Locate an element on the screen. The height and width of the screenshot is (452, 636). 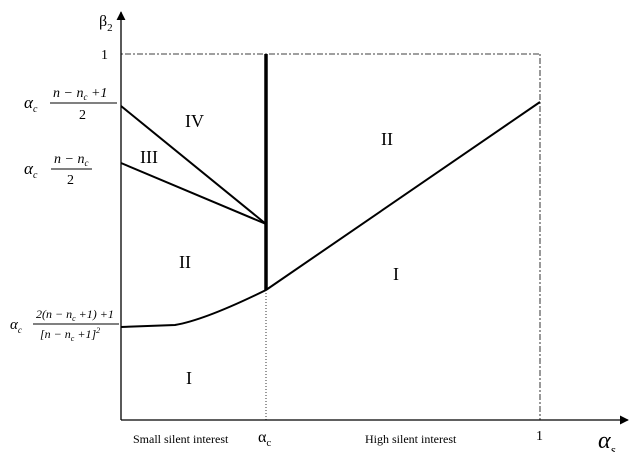
boundary-middle-left is located at coordinates (193, 193).